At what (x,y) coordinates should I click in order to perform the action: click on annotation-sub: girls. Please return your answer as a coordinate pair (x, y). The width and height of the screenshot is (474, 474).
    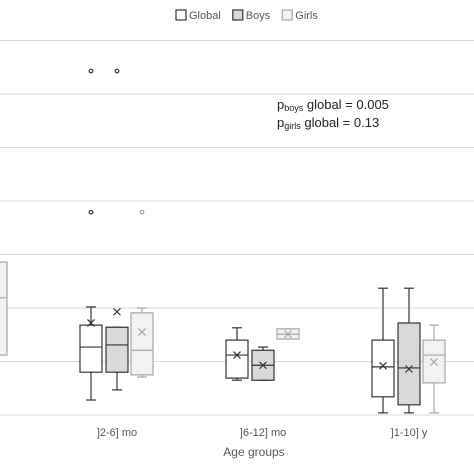
    Looking at the image, I should click on (292, 126).